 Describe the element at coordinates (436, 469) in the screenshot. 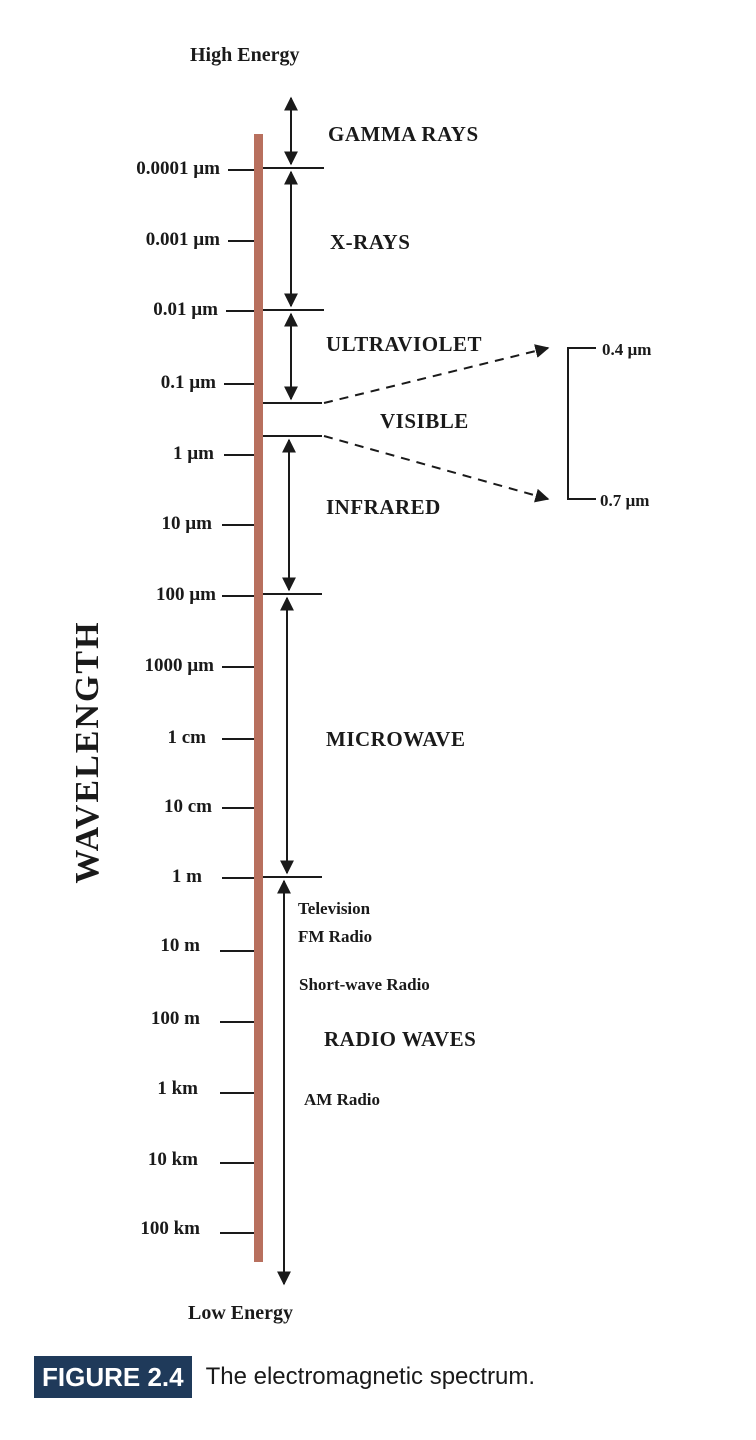

I see `visible-lower-dash` at that location.